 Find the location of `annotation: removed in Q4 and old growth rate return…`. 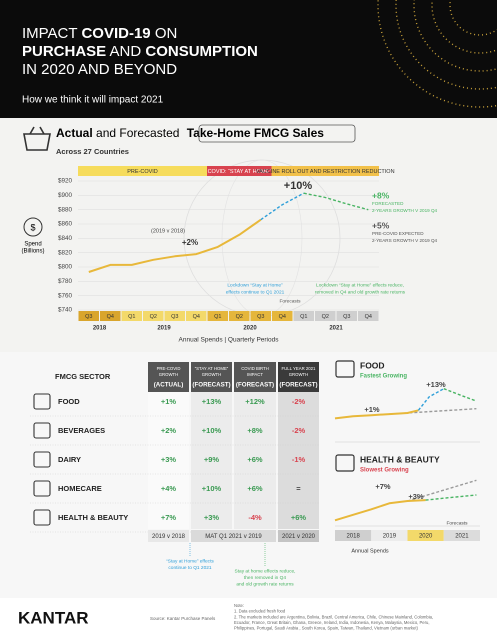

annotation: removed in Q4 and old growth rate return… is located at coordinates (360, 292).